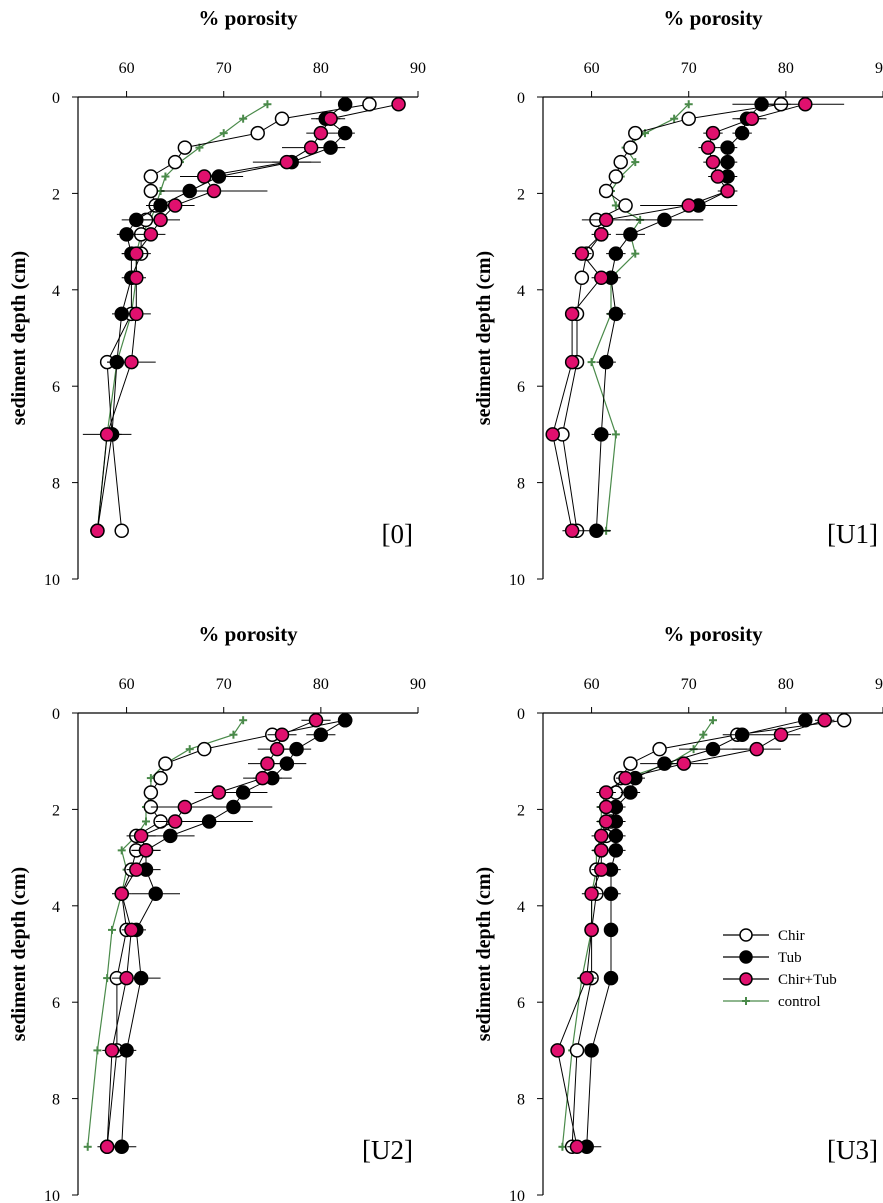 The width and height of the screenshot is (883, 1203). I want to click on panel-label: [U3], so click(852, 1150).